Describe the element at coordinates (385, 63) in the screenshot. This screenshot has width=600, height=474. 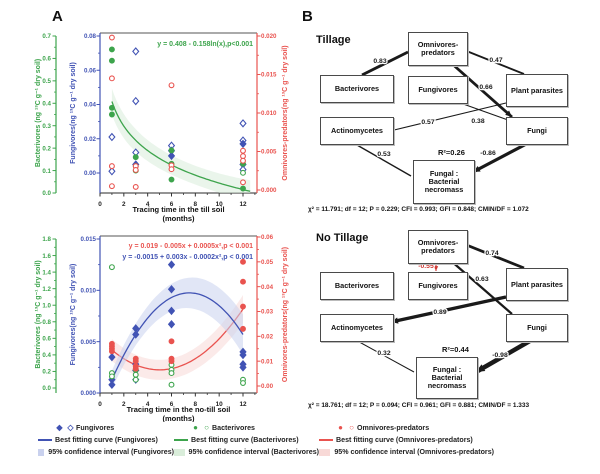
I see `sem-edge-omnivores-bacterivores` at that location.